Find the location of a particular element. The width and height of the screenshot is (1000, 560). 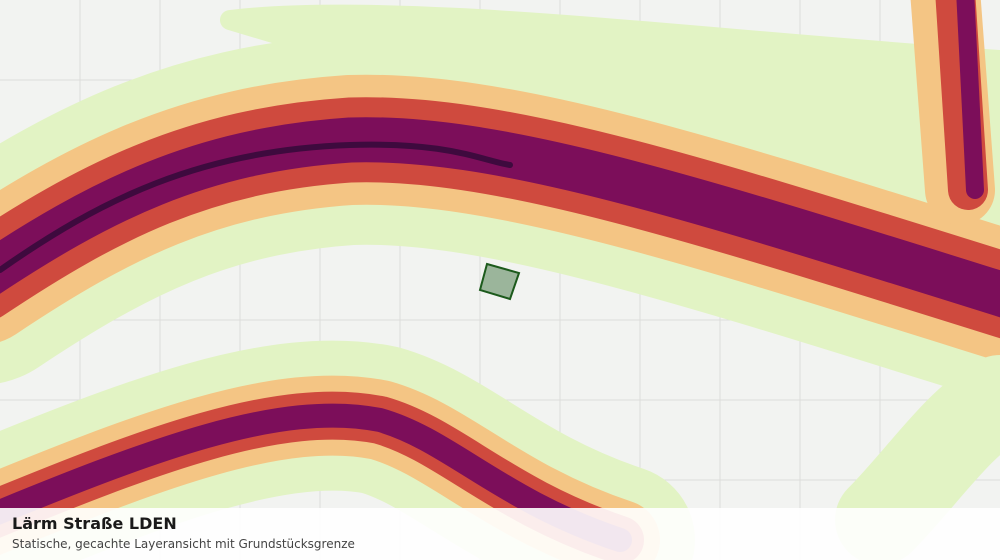

noise-zone-low is located at coordinates (917, 457).